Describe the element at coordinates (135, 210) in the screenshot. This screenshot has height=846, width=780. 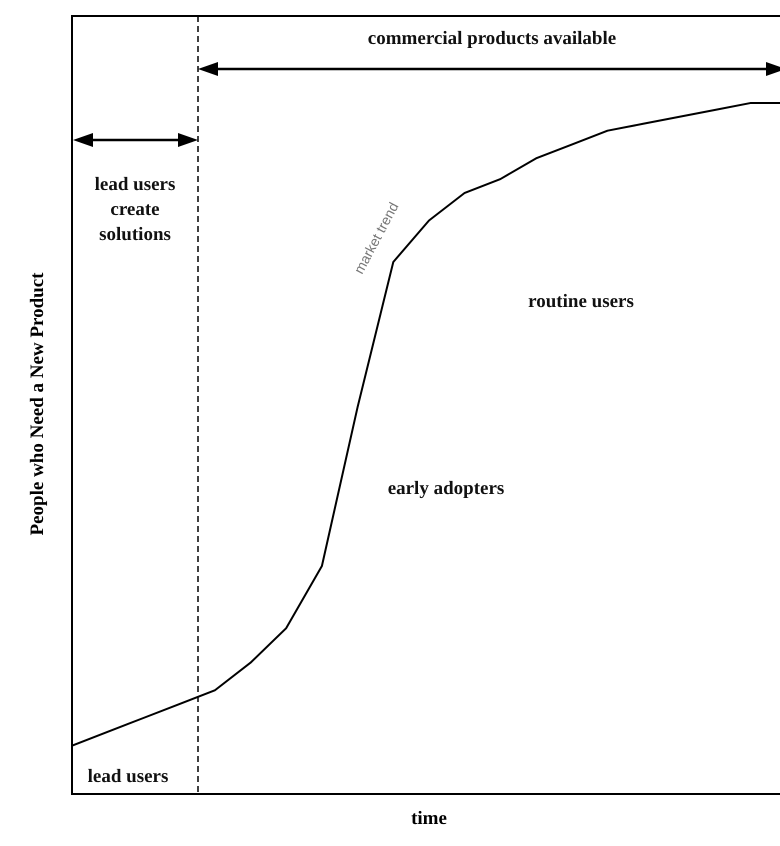
I see `annotation: lead users create solutions` at that location.